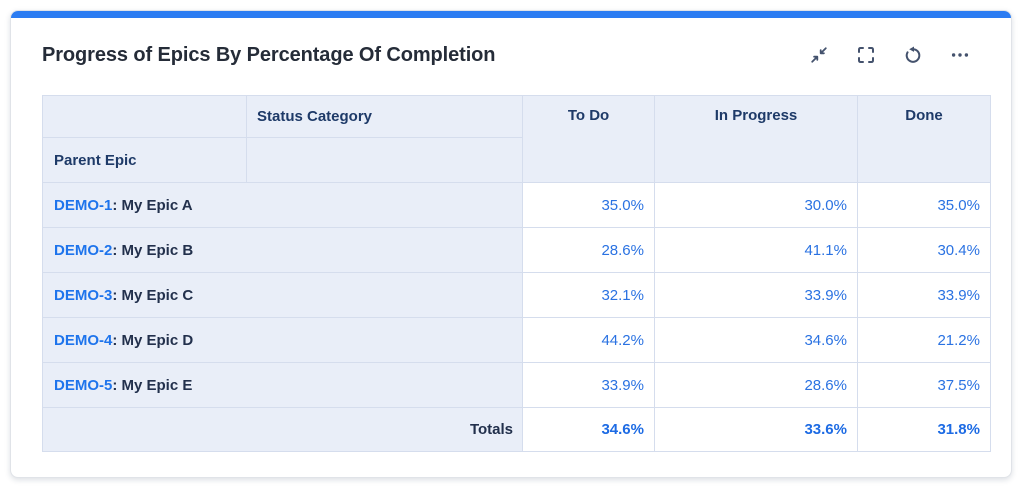 This screenshot has width=1022, height=490. I want to click on gadget-toolbar, so click(889, 55).